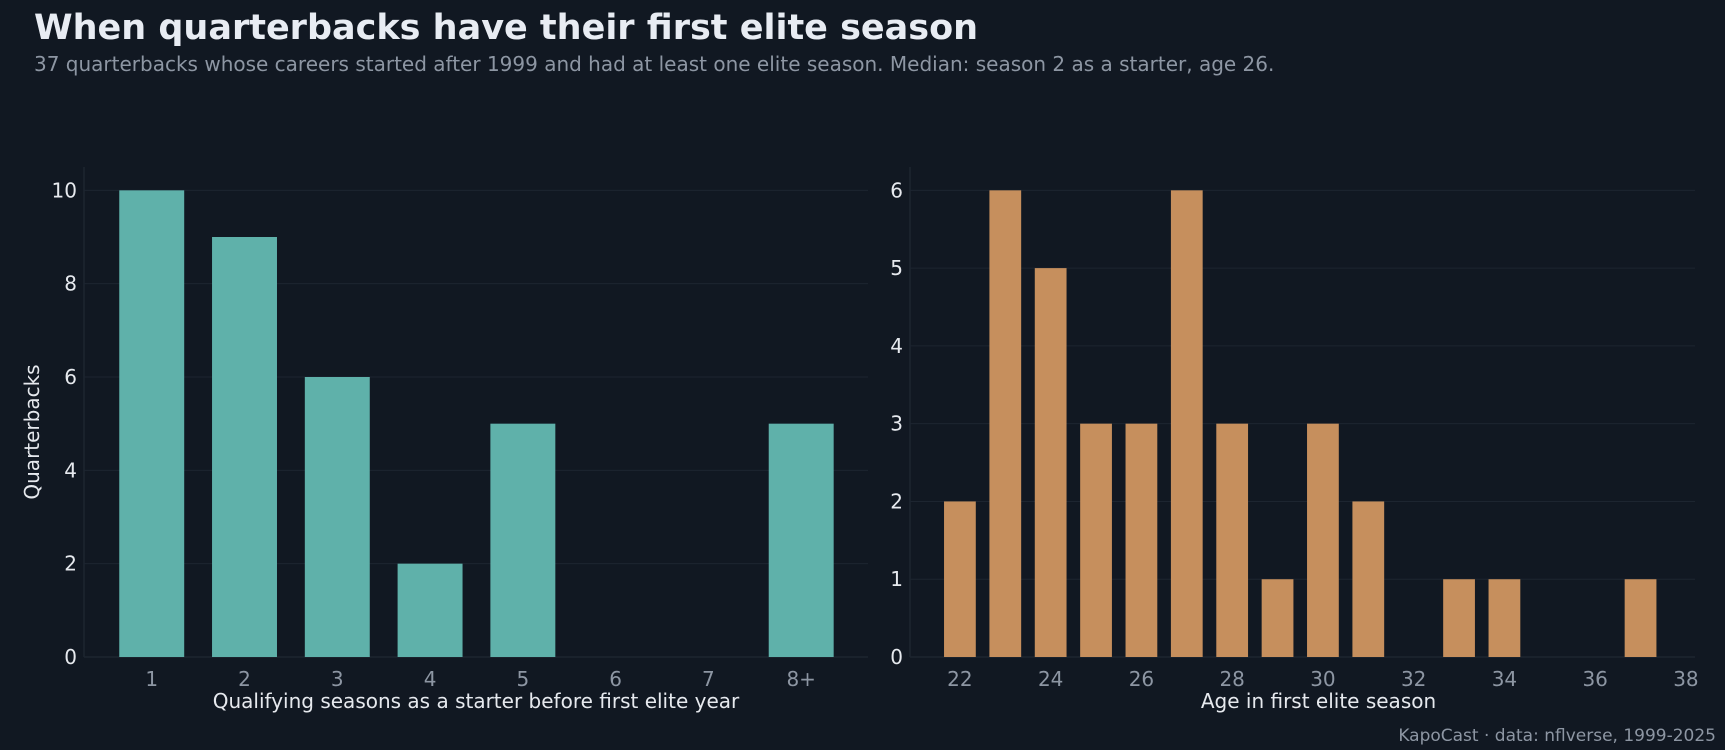  Describe the element at coordinates (70, 284) in the screenshot. I see `y-tick-label: 8` at that location.